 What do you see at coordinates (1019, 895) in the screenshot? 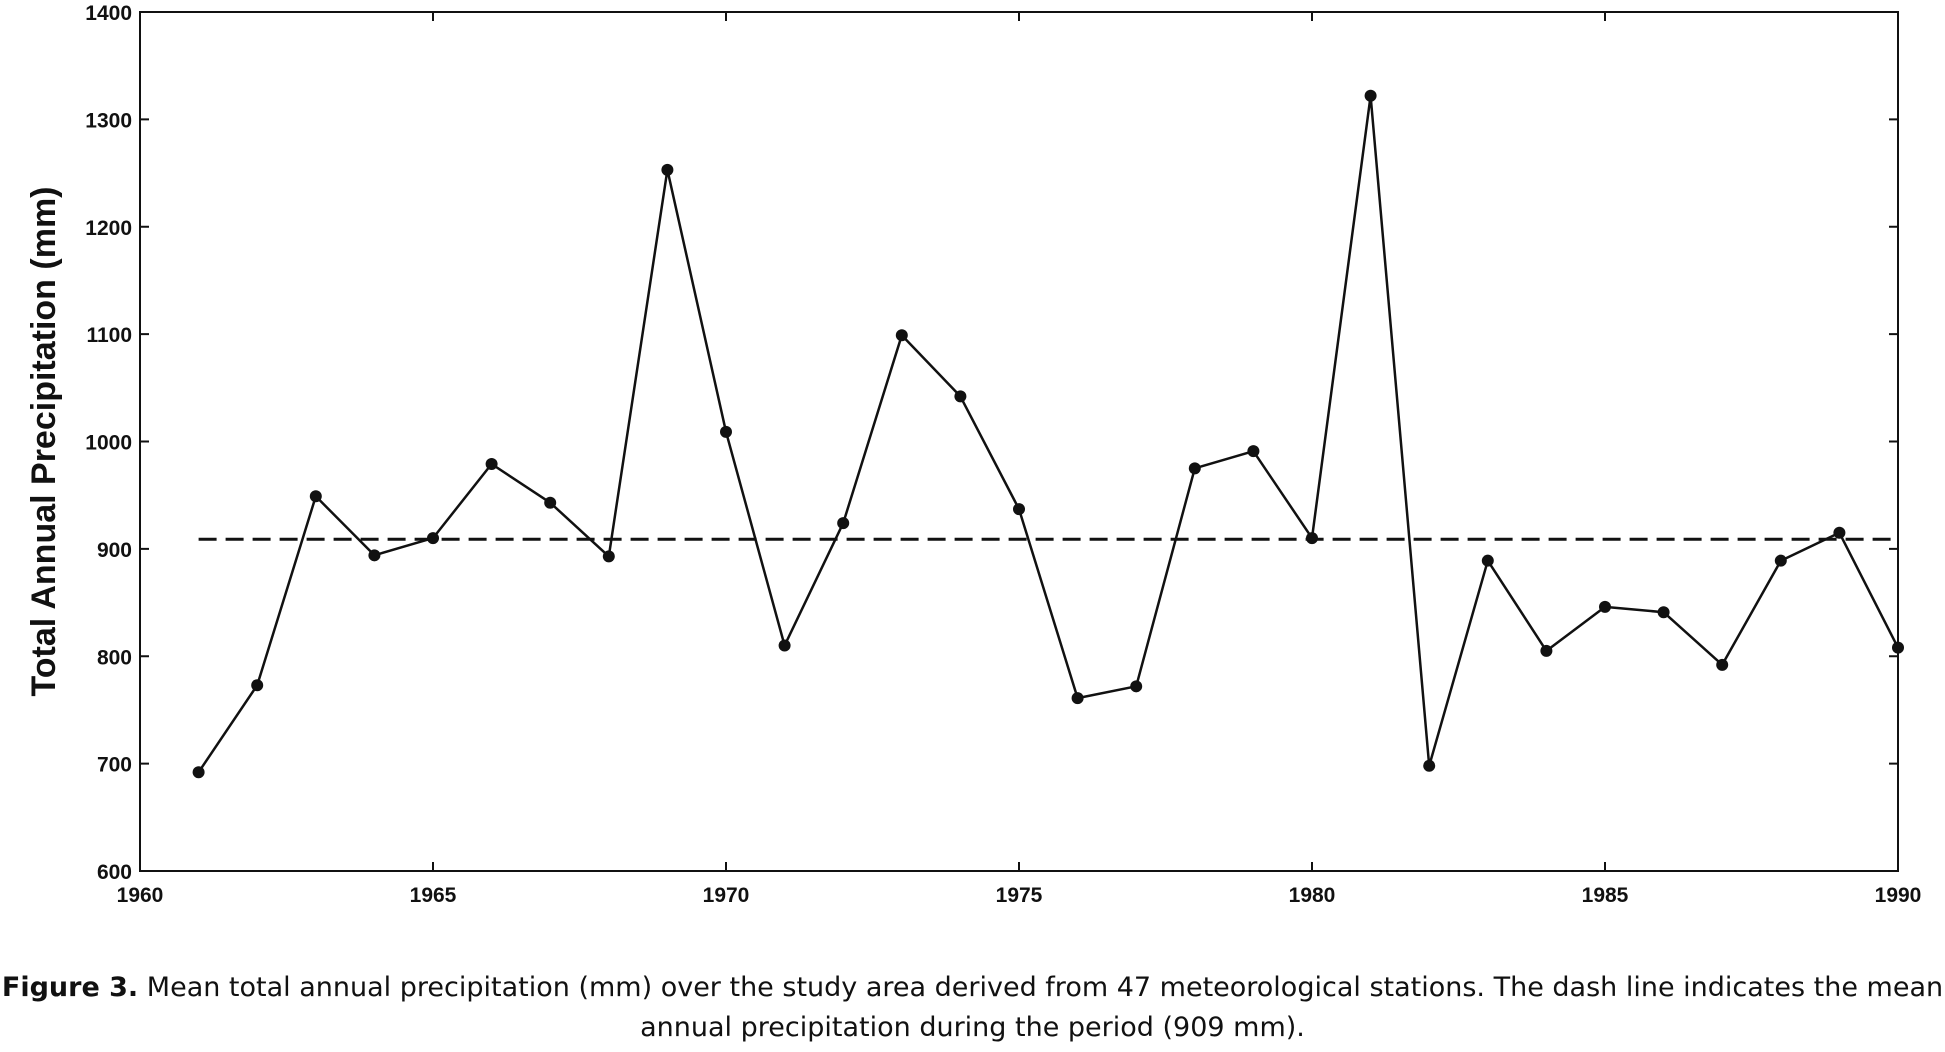
I see `x-tick-label: 1975` at bounding box center [1019, 895].